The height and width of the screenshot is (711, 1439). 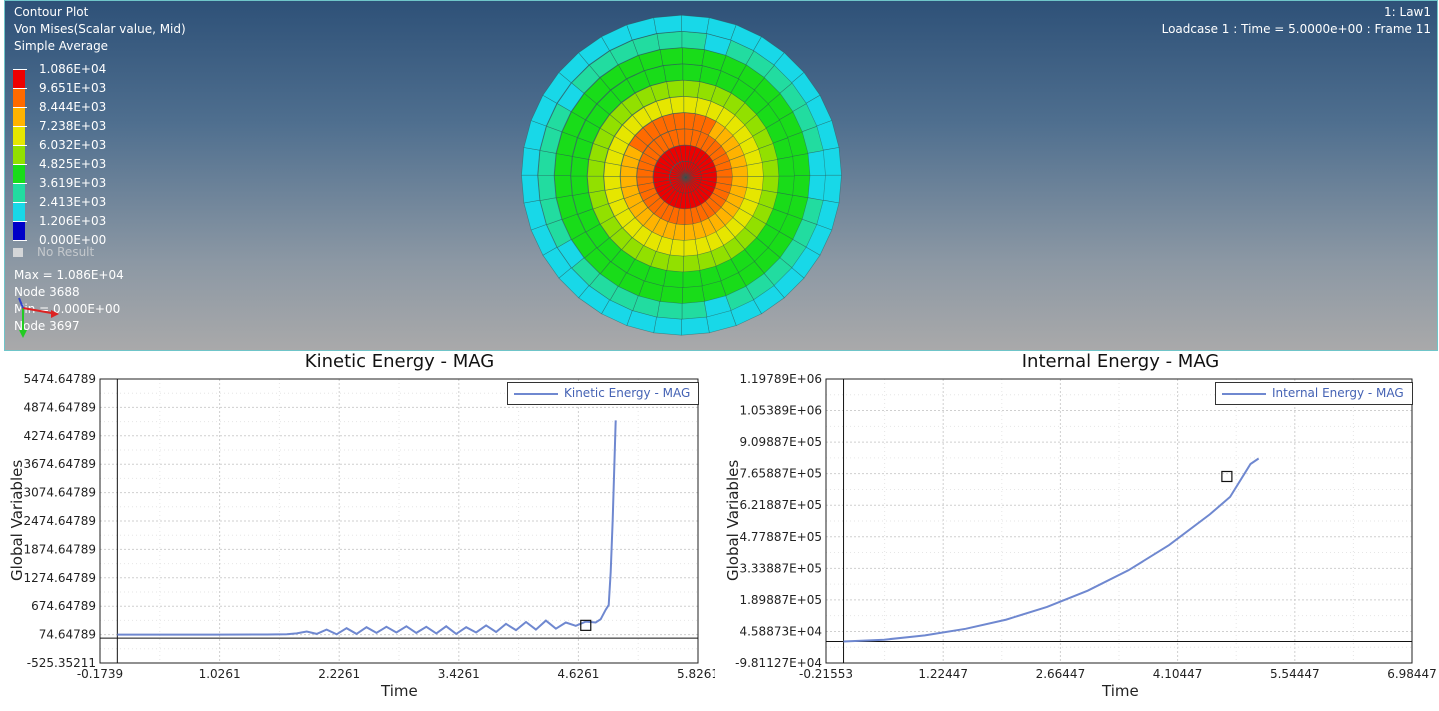 What do you see at coordinates (73, 69) in the screenshot?
I see `legend-value-label: 1.086E+04` at bounding box center [73, 69].